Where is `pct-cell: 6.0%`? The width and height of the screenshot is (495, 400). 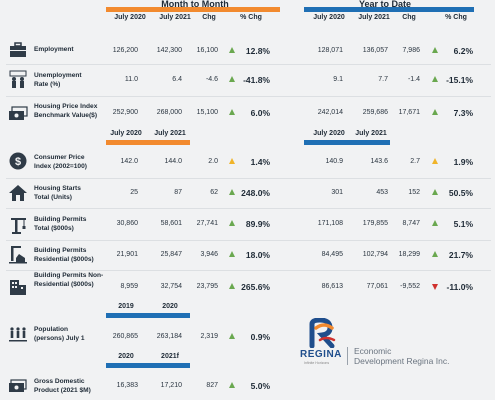 pct-cell: 6.0% is located at coordinates (260, 113).